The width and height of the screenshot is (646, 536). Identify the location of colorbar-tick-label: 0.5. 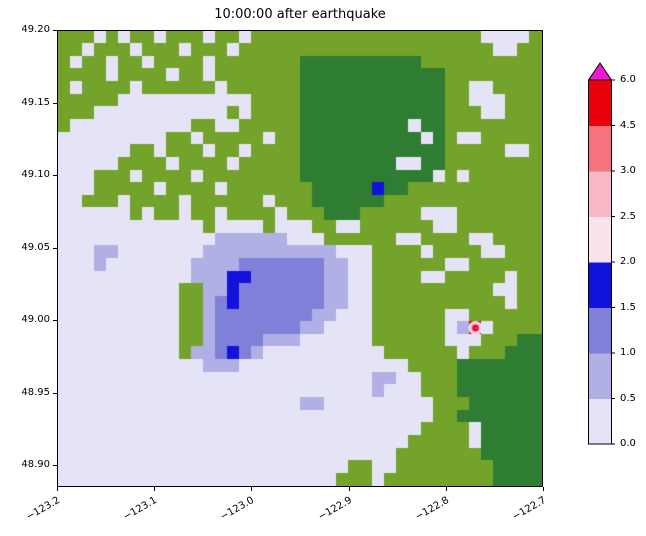
(628, 398).